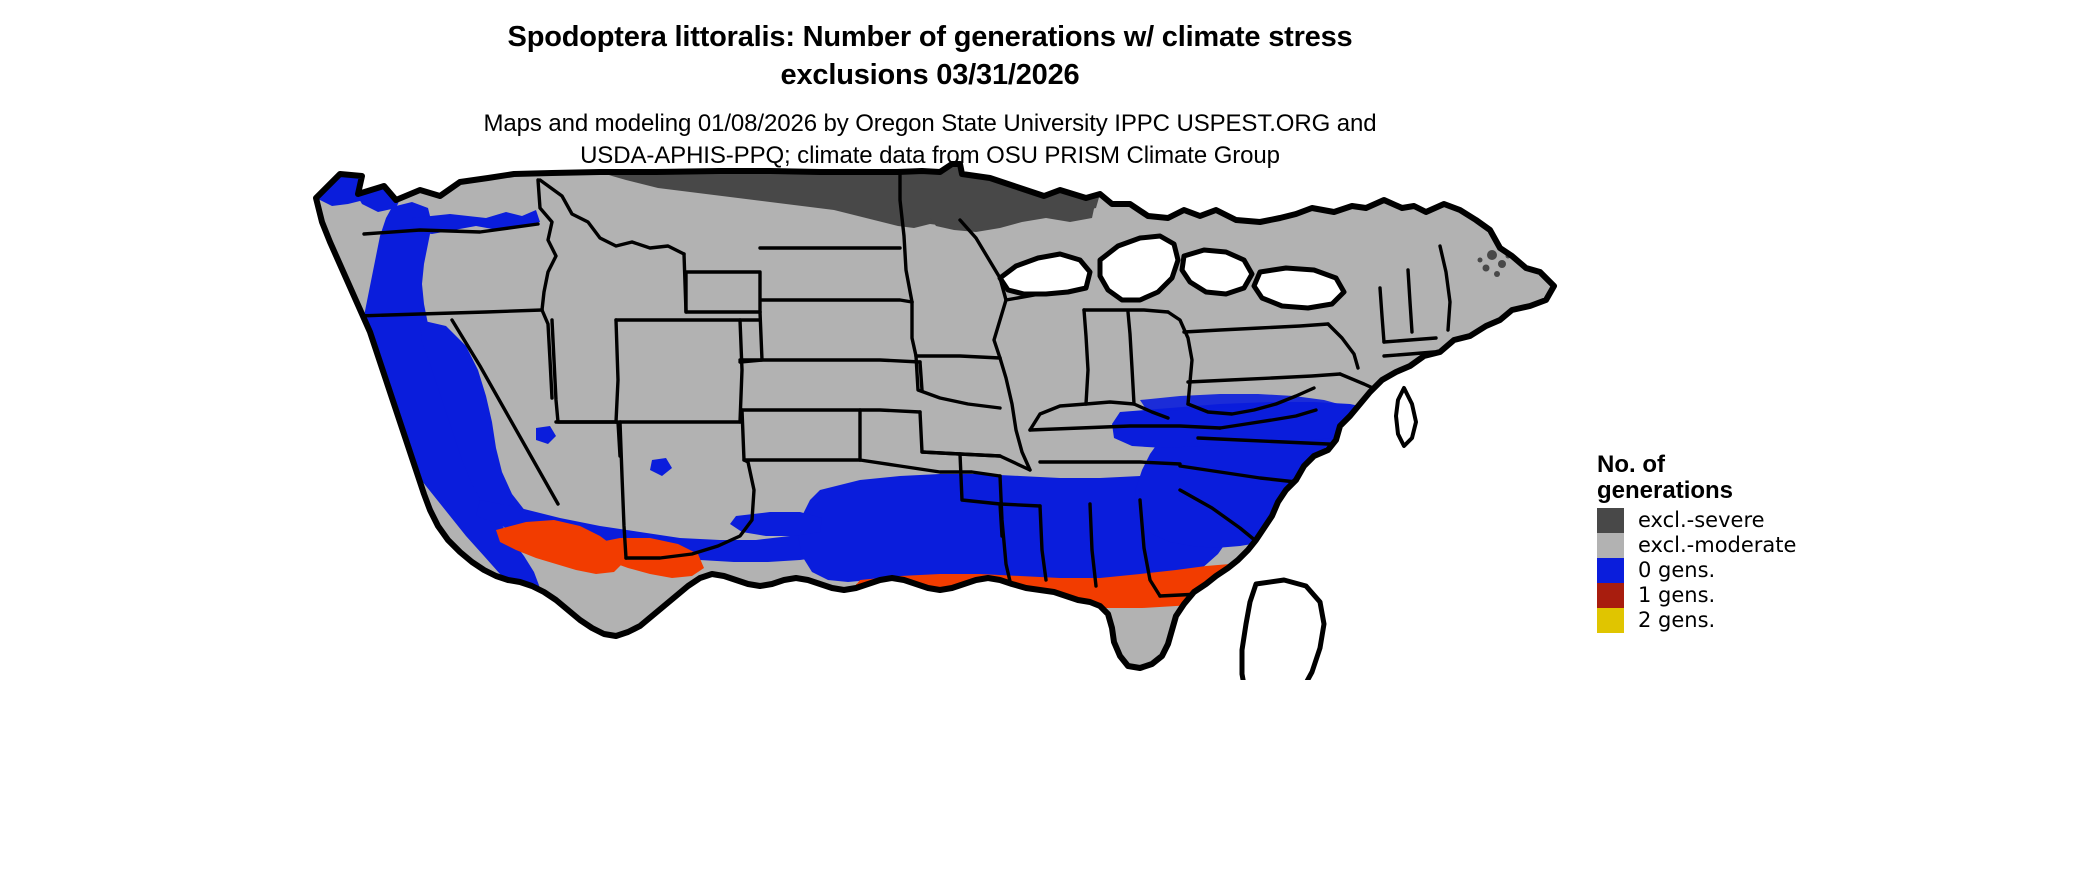 Image resolution: width=2100 pixels, height=892 pixels. Describe the element at coordinates (1281, 662) in the screenshot. I see `map-class-2-gens` at that location.